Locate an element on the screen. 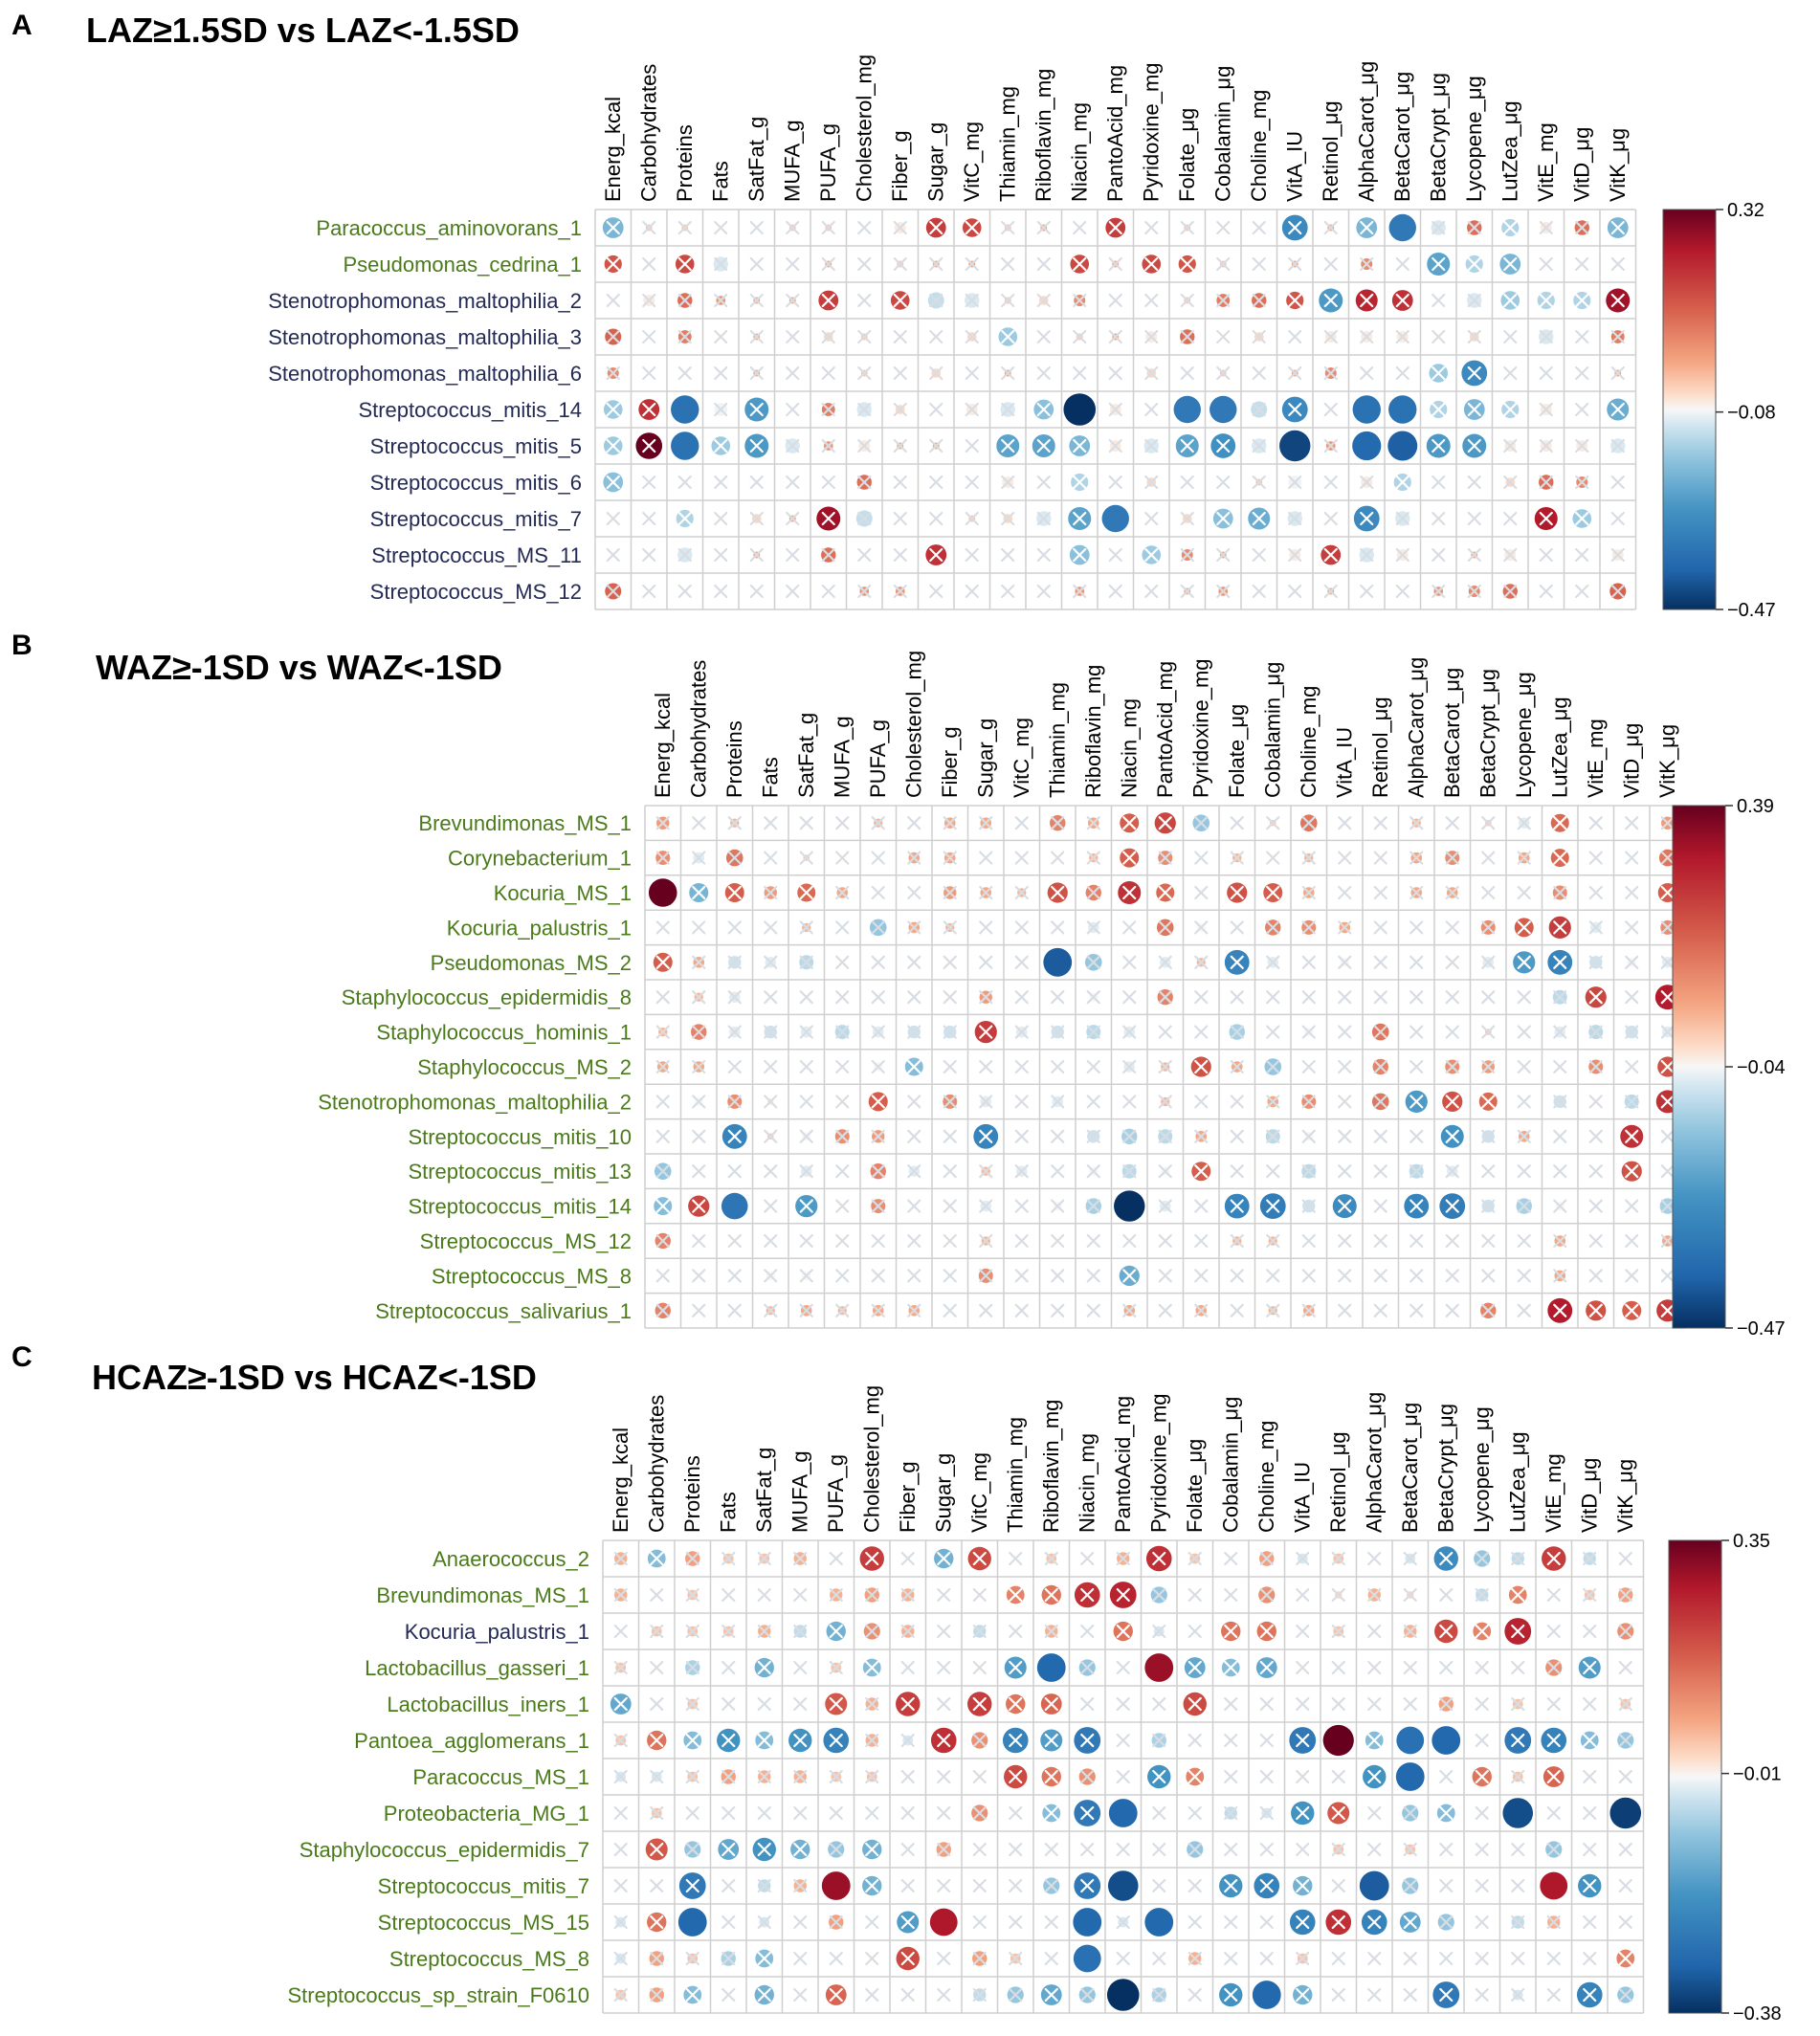 The width and height of the screenshot is (1820, 2036). column-label: VitK_μg is located at coordinates (1618, 165).